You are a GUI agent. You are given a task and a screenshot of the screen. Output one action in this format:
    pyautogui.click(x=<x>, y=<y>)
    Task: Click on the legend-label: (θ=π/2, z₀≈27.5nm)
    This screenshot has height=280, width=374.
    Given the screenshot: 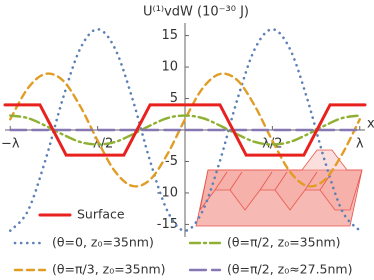 What is the action you would take?
    pyautogui.click(x=290, y=269)
    